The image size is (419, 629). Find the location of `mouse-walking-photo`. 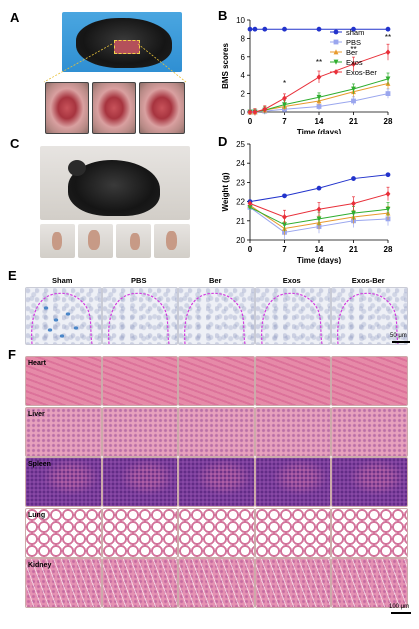

mouse-walking-photo is located at coordinates (115, 183).